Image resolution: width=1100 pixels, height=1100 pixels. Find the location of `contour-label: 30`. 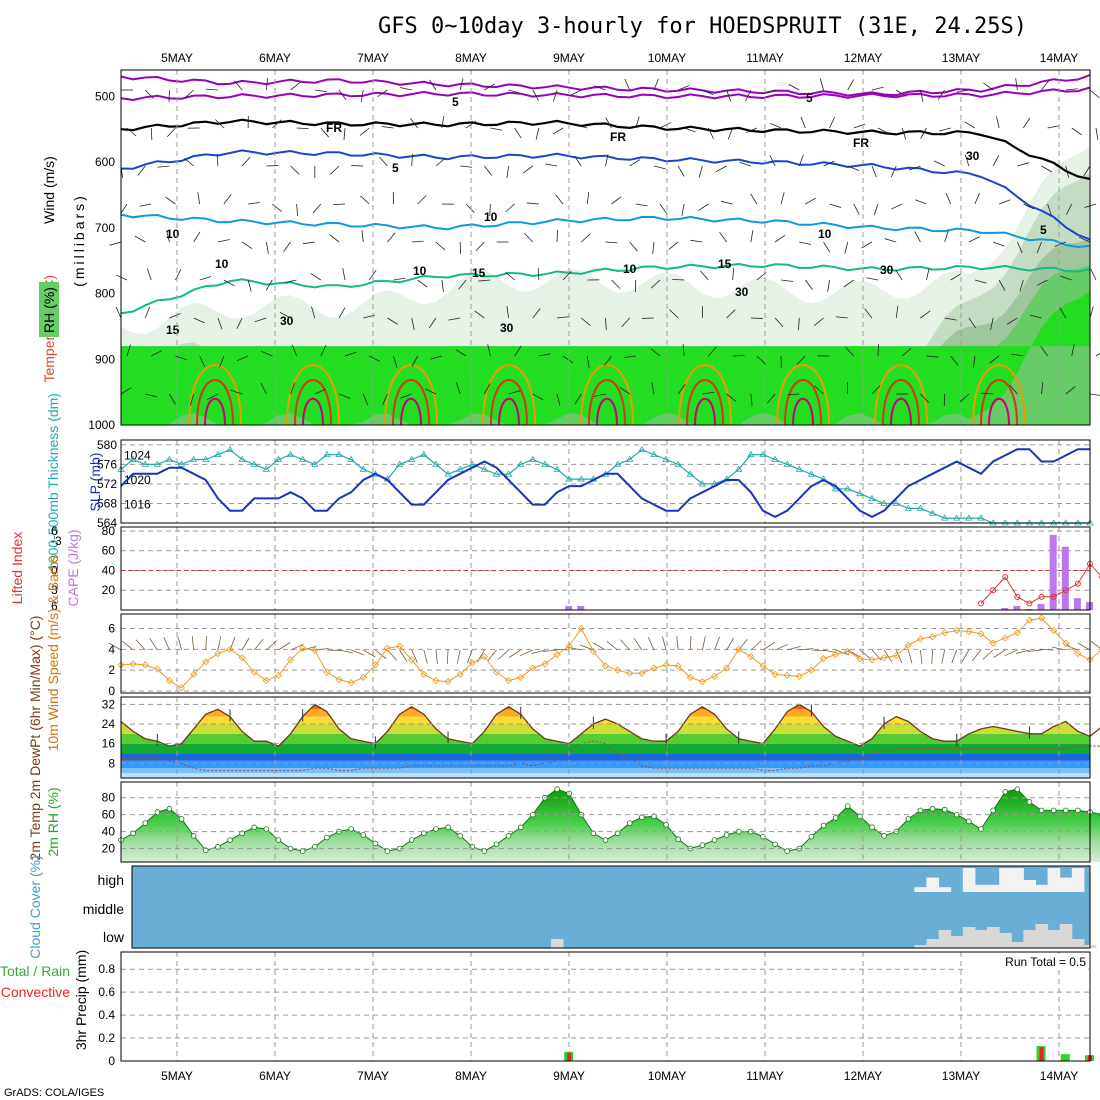

contour-label: 30 is located at coordinates (973, 156).